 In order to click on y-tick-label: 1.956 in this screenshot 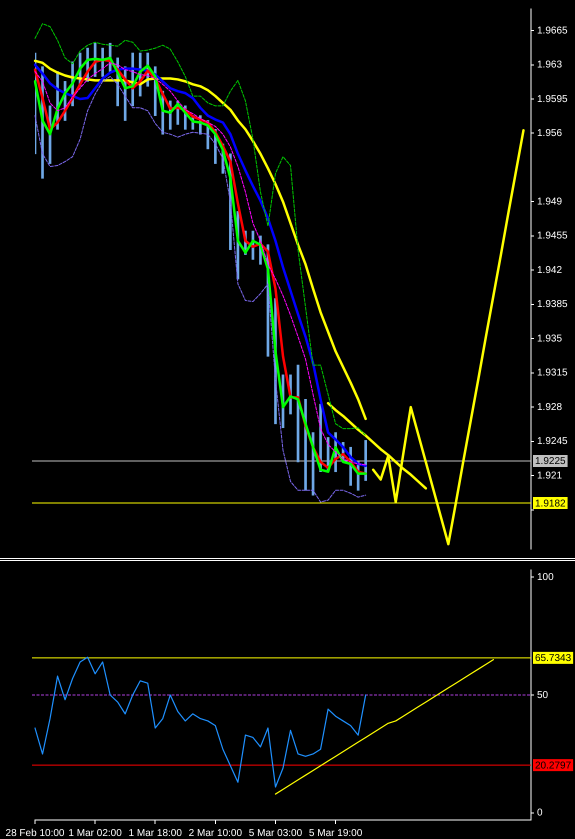, I will do `click(549, 133)`.